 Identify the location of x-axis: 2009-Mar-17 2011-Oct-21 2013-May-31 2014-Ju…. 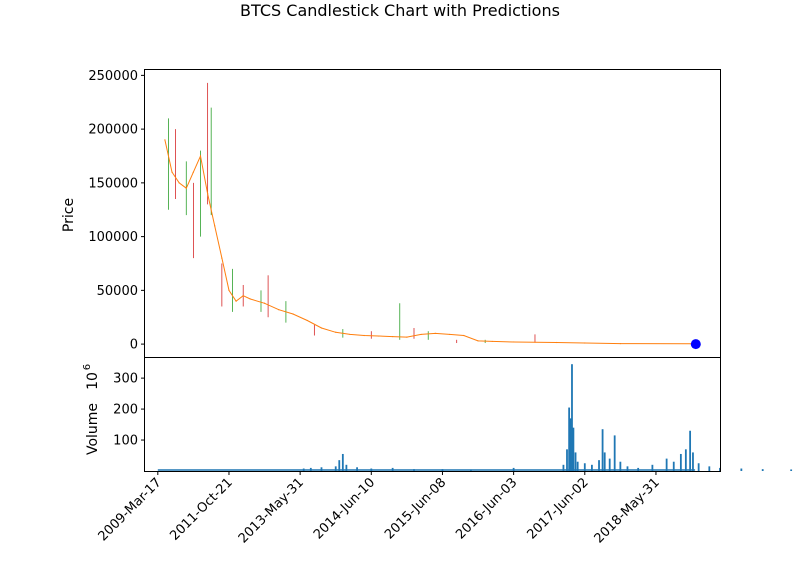
(379, 508).